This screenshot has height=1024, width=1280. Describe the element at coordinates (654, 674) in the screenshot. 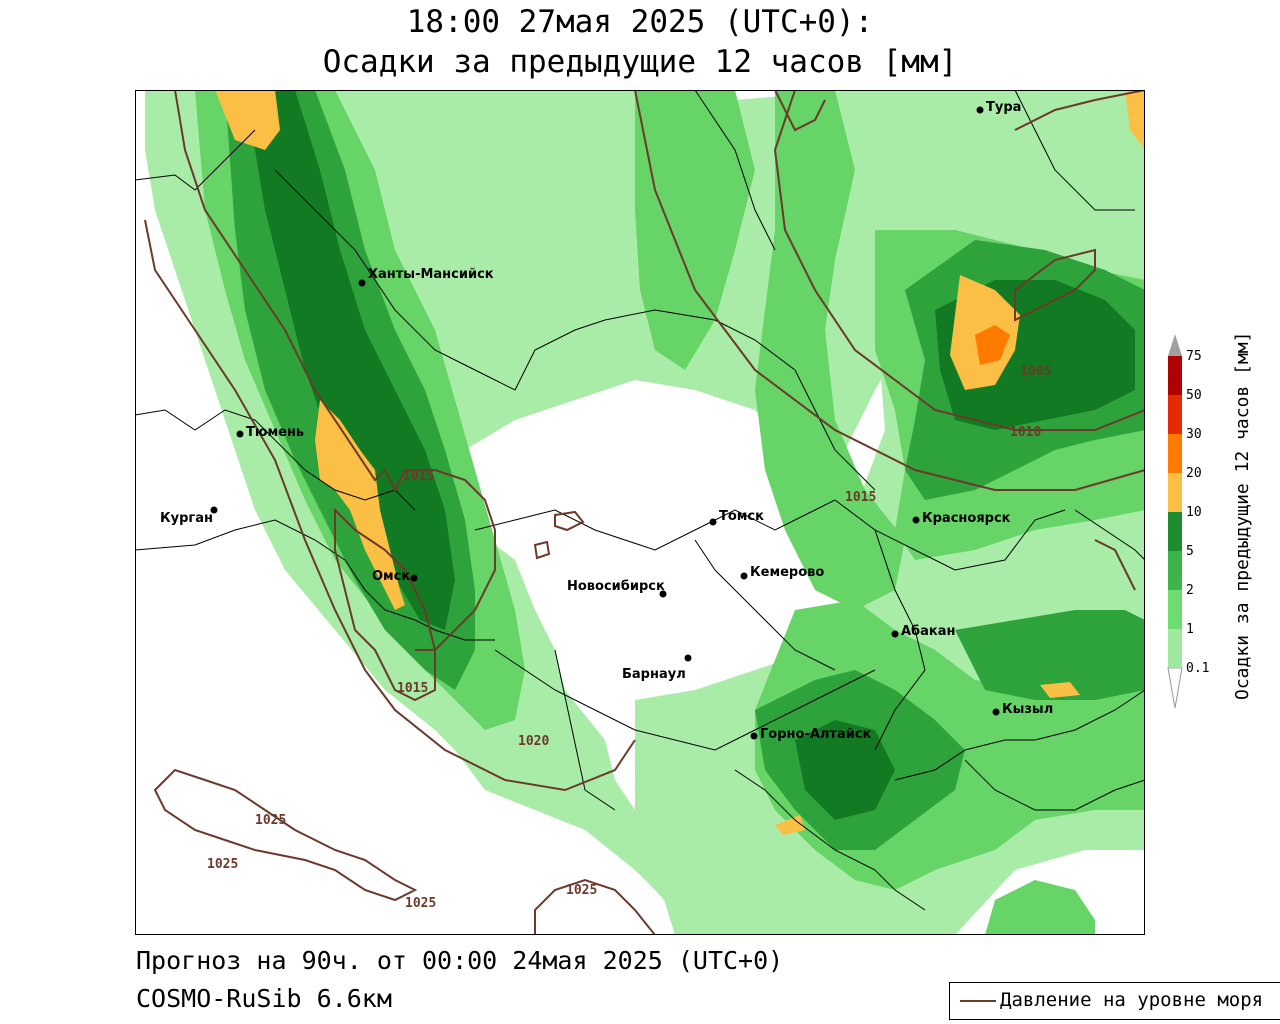

I see `svg-text: Барнаул` at that location.